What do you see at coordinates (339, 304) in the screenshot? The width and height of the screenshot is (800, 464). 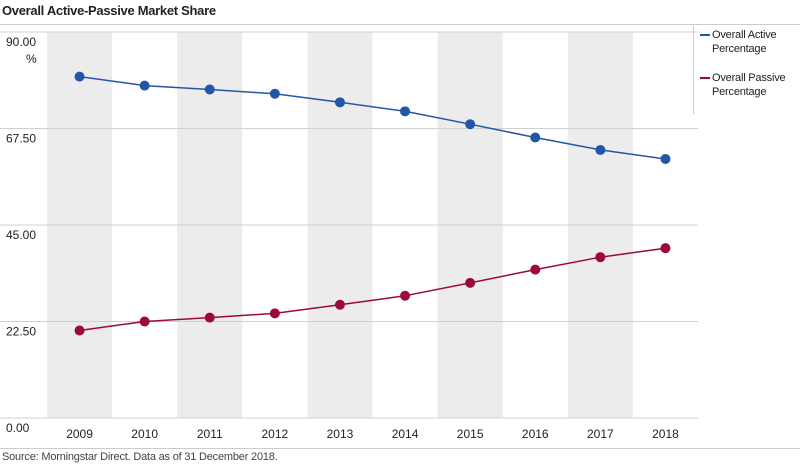 I see `data-point-passive-2013` at bounding box center [339, 304].